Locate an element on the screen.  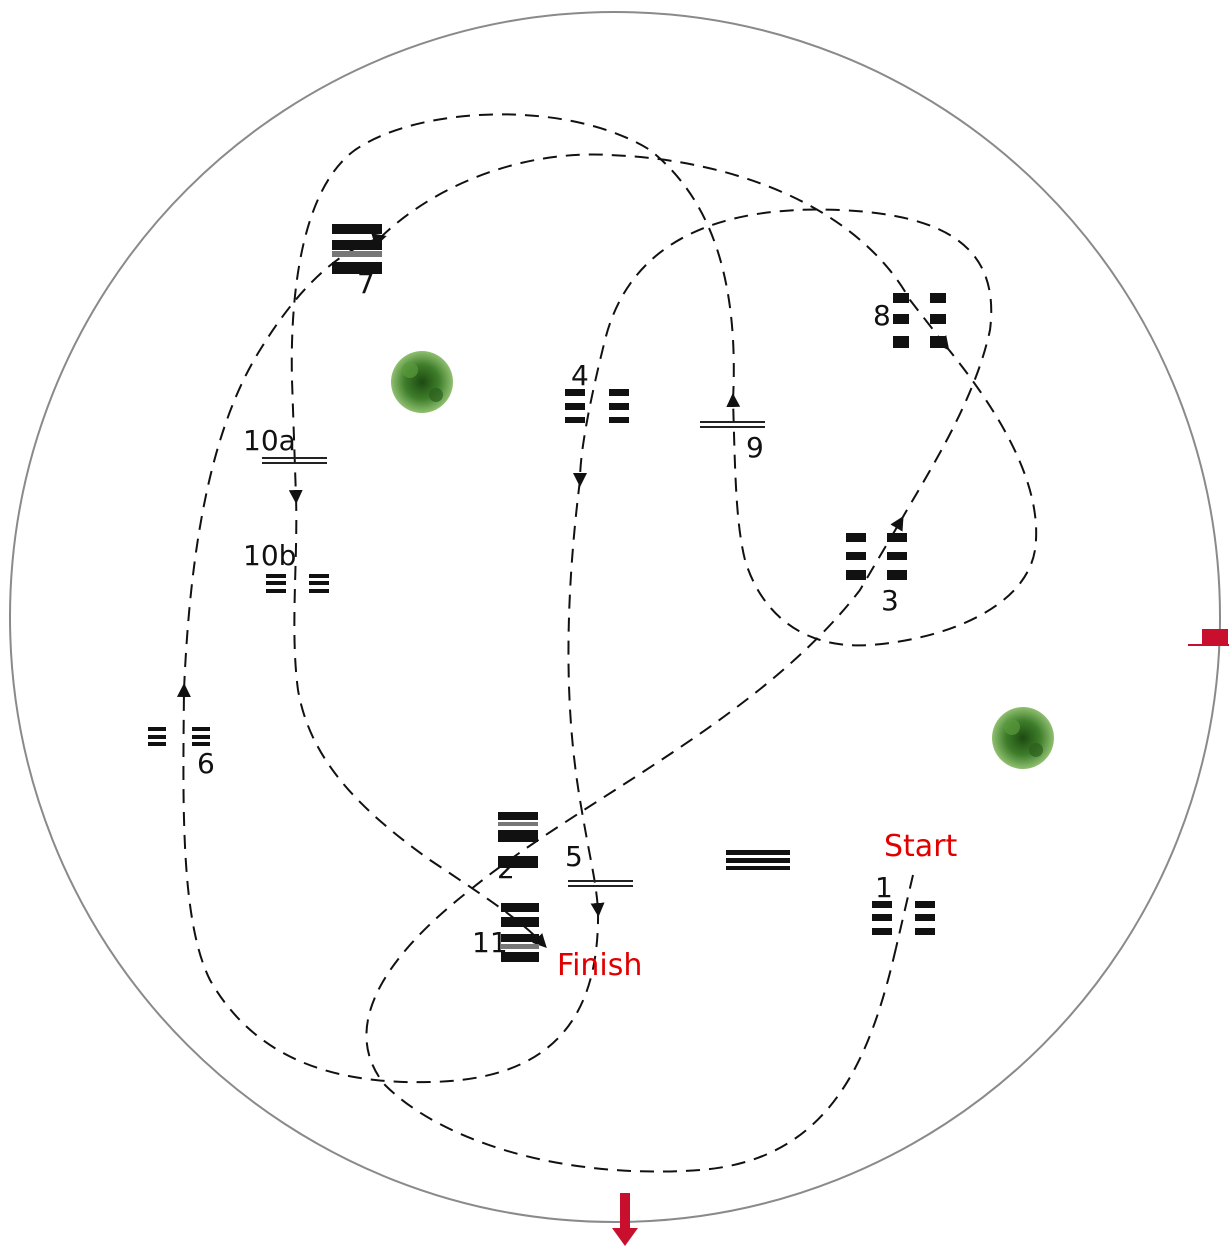
jump-10b-label: 10b is located at coordinates (269, 555).